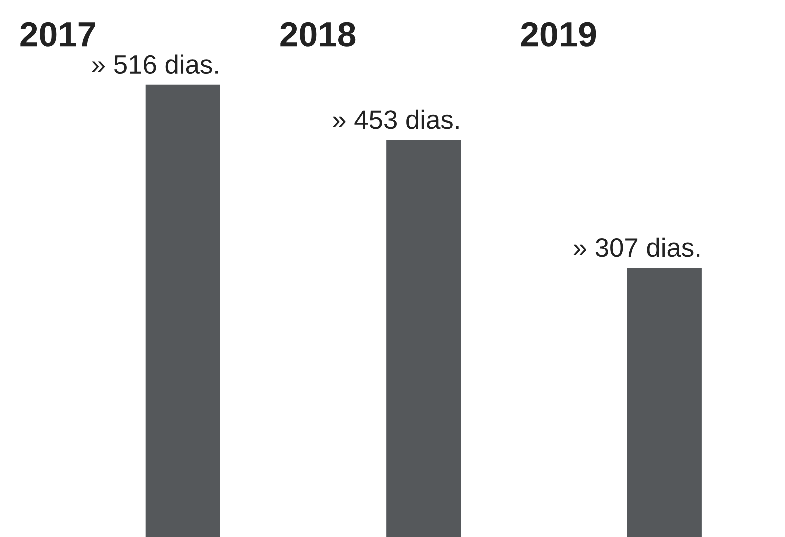 Image resolution: width=785 pixels, height=537 pixels. Describe the element at coordinates (558, 34) in the screenshot. I see `x-tick-label: 2019` at that location.